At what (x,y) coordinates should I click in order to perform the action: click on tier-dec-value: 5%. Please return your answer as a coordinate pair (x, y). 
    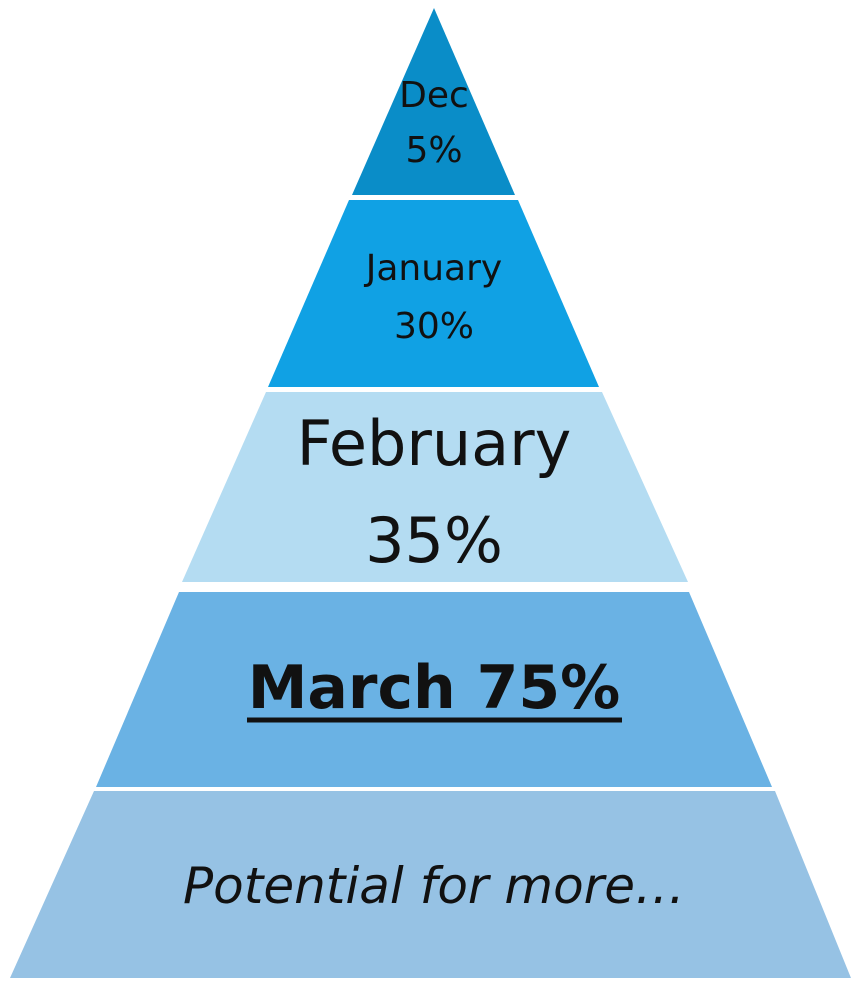
    Looking at the image, I should click on (433, 150).